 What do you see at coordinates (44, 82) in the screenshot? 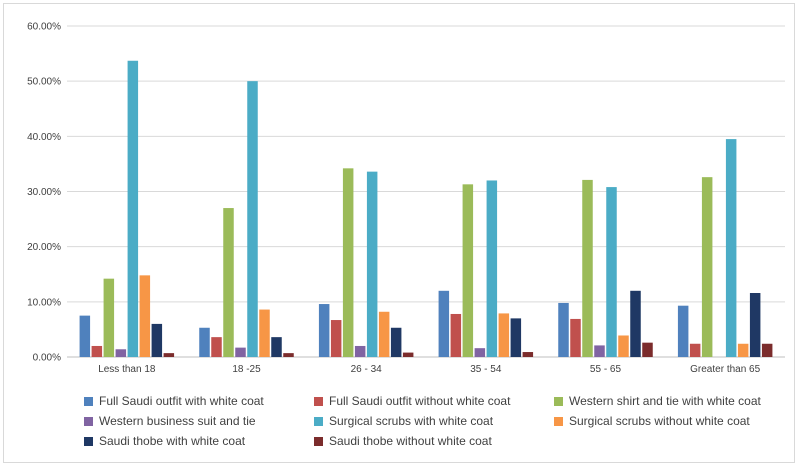
I see `y-tick-label: 50.00%` at bounding box center [44, 82].